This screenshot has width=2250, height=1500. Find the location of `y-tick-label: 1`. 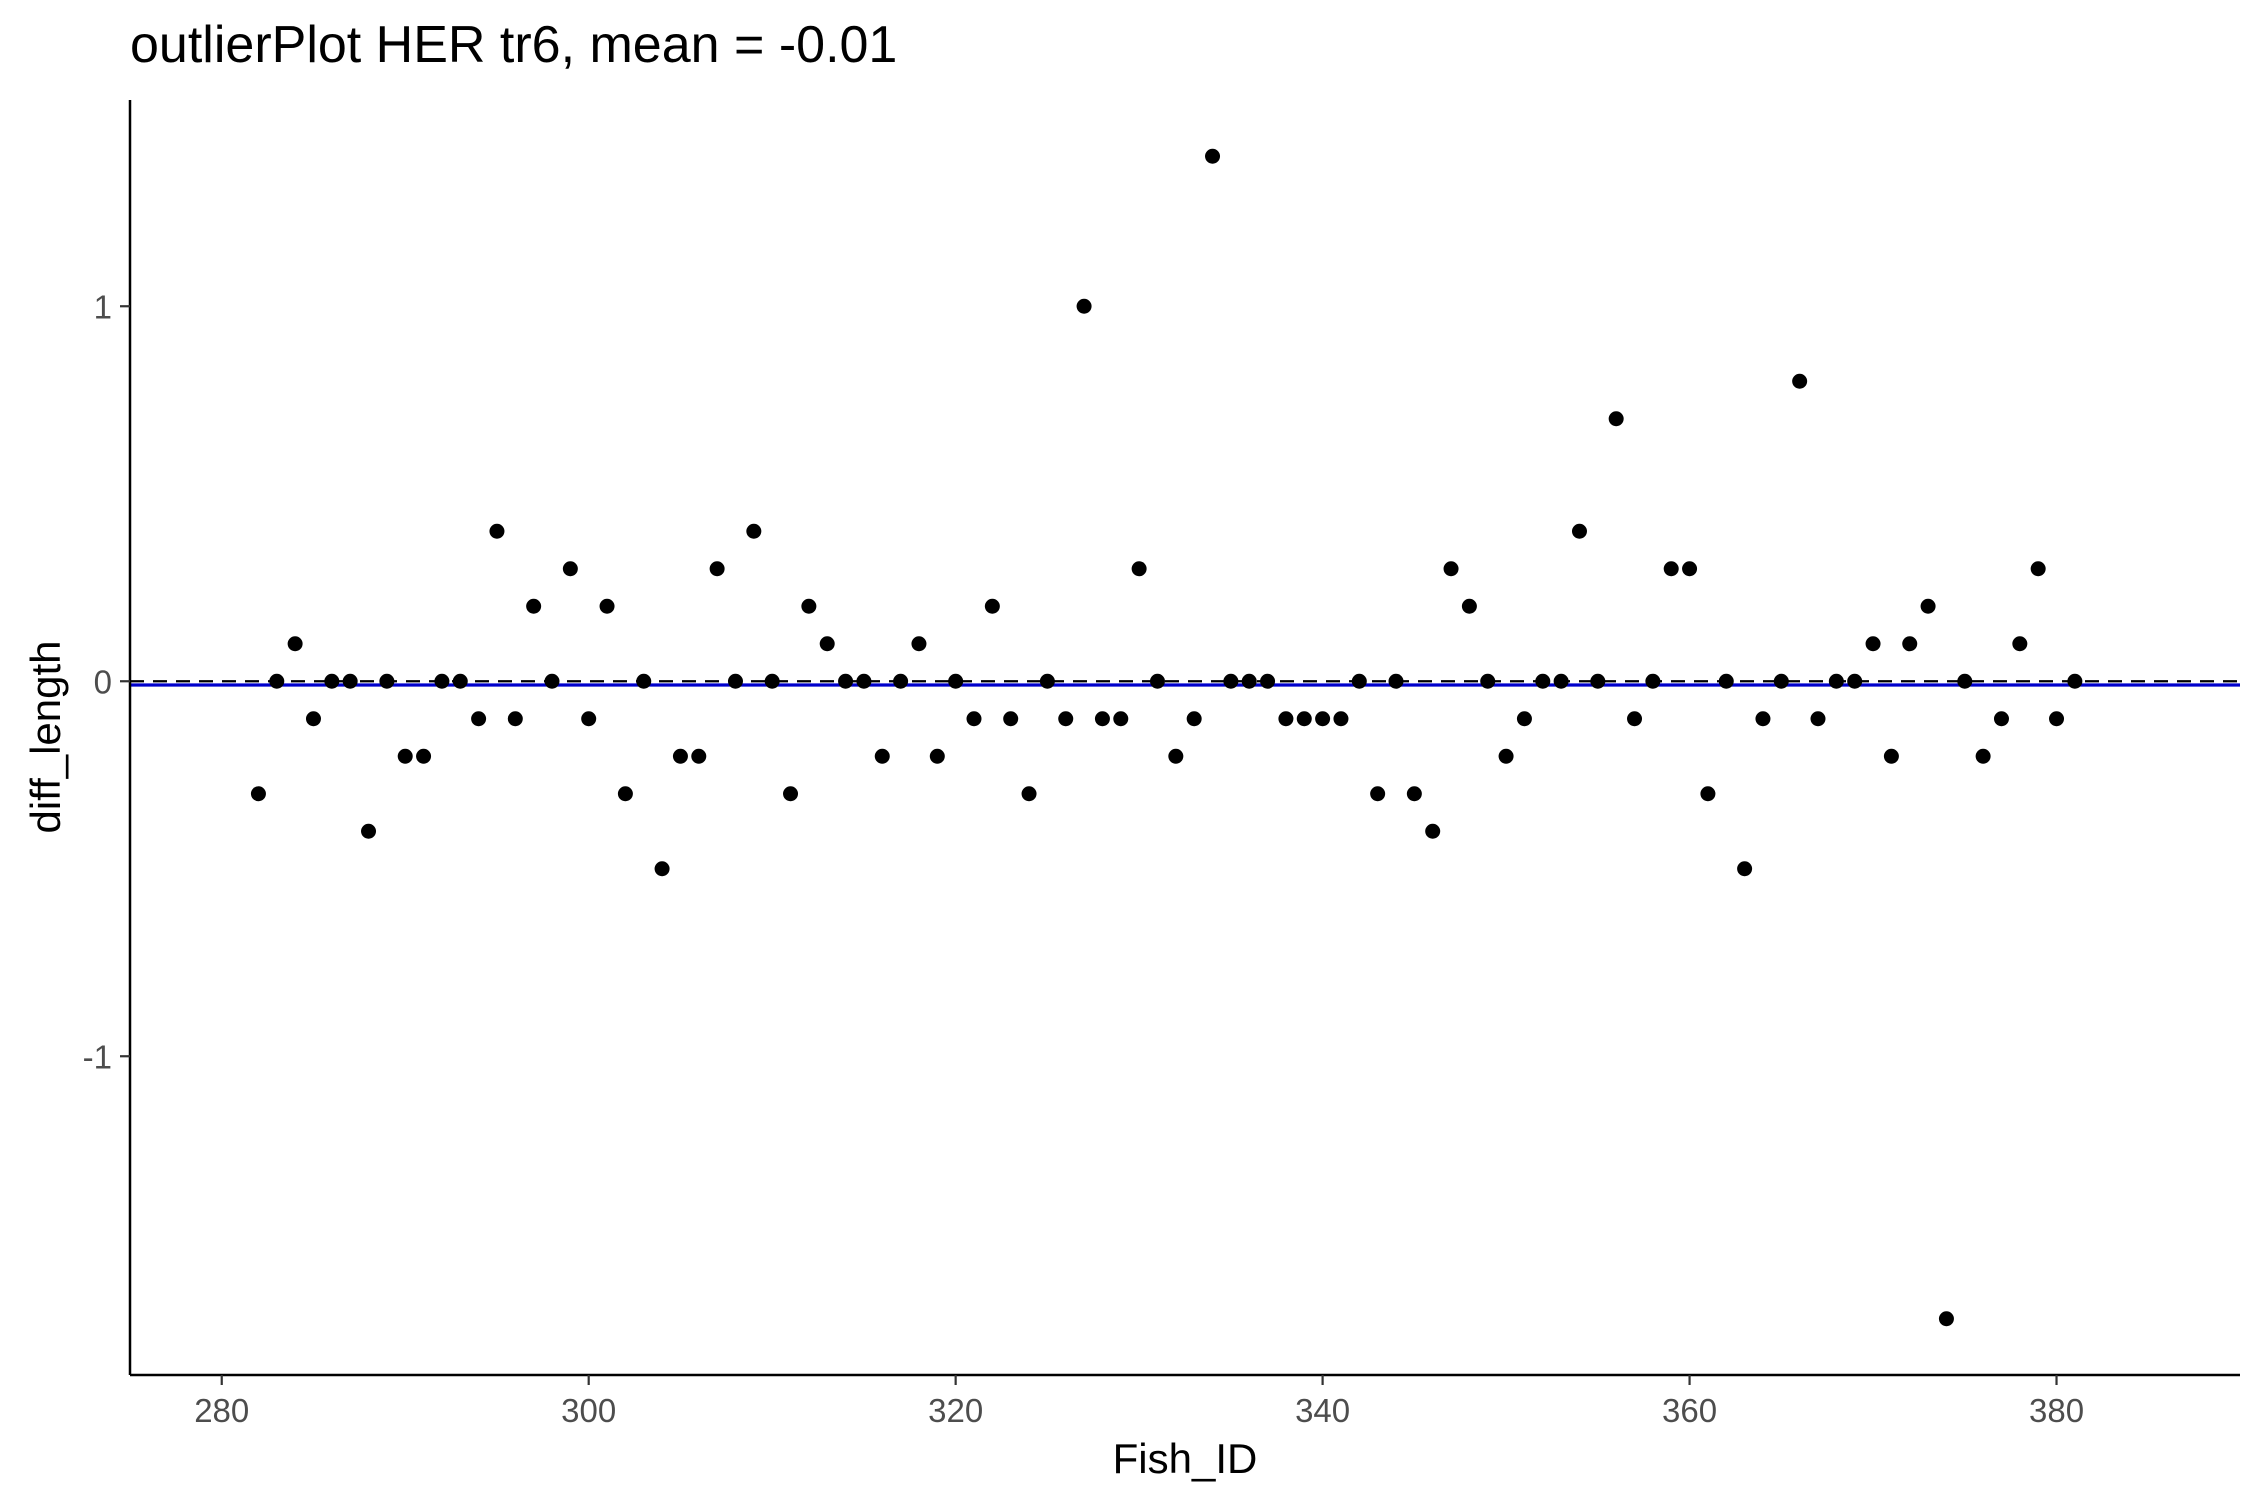

y-tick-label: 1 is located at coordinates (103, 306).